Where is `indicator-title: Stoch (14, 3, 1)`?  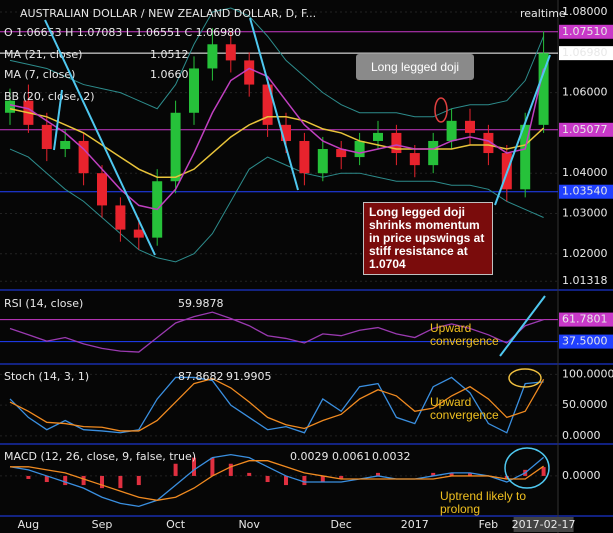 indicator-title: Stoch (14, 3, 1) is located at coordinates (46, 376).